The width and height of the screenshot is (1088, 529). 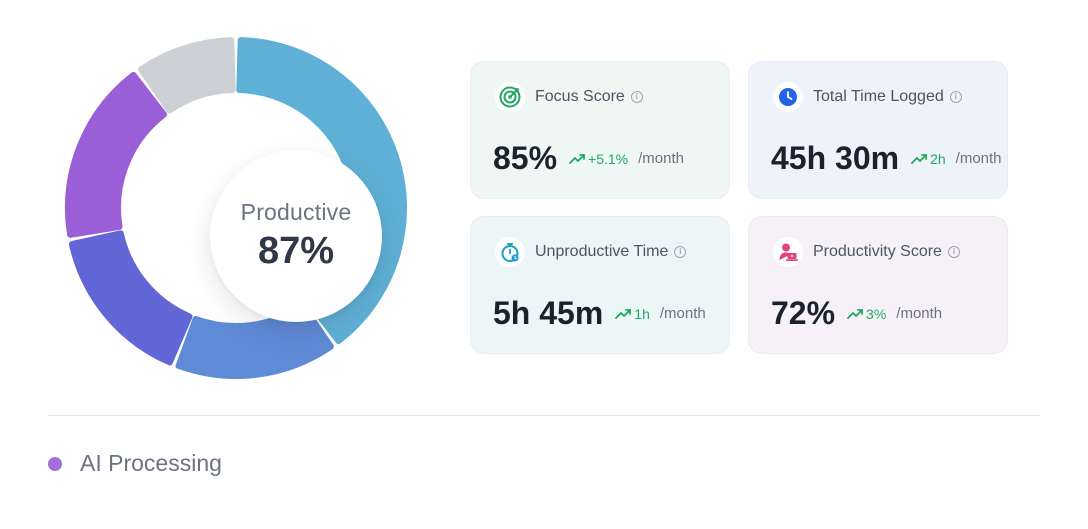 What do you see at coordinates (600, 285) in the screenshot?
I see `unproductive-time-card: Unproductive Time i 5h 45m 1h /month` at bounding box center [600, 285].